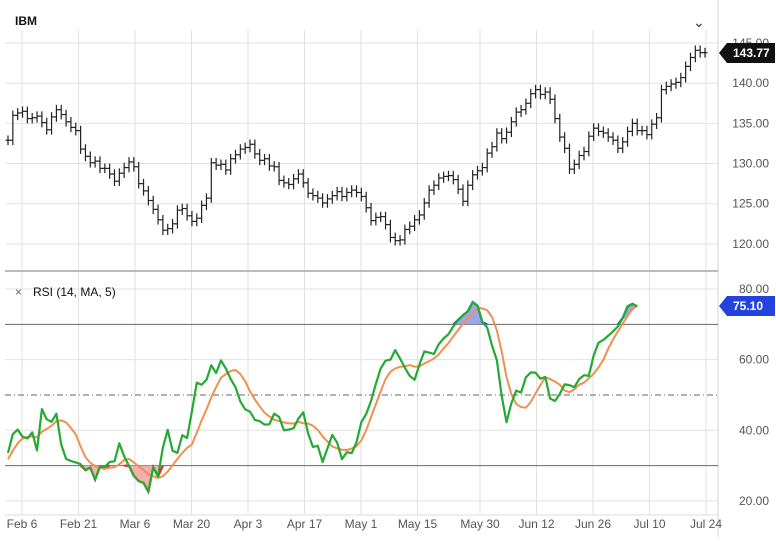 The width and height of the screenshot is (776, 542). I want to click on rsi-title: RSI (14, MA, 5), so click(74, 292).